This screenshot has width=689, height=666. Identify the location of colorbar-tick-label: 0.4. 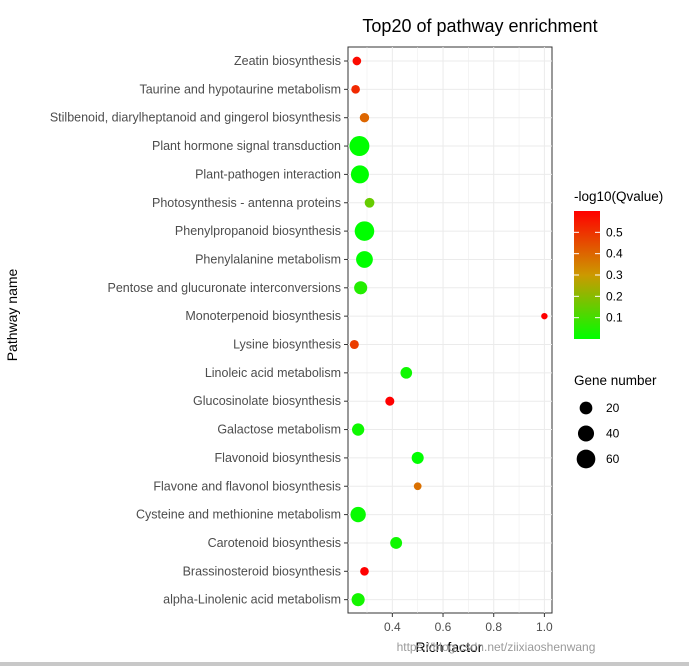
(614, 254).